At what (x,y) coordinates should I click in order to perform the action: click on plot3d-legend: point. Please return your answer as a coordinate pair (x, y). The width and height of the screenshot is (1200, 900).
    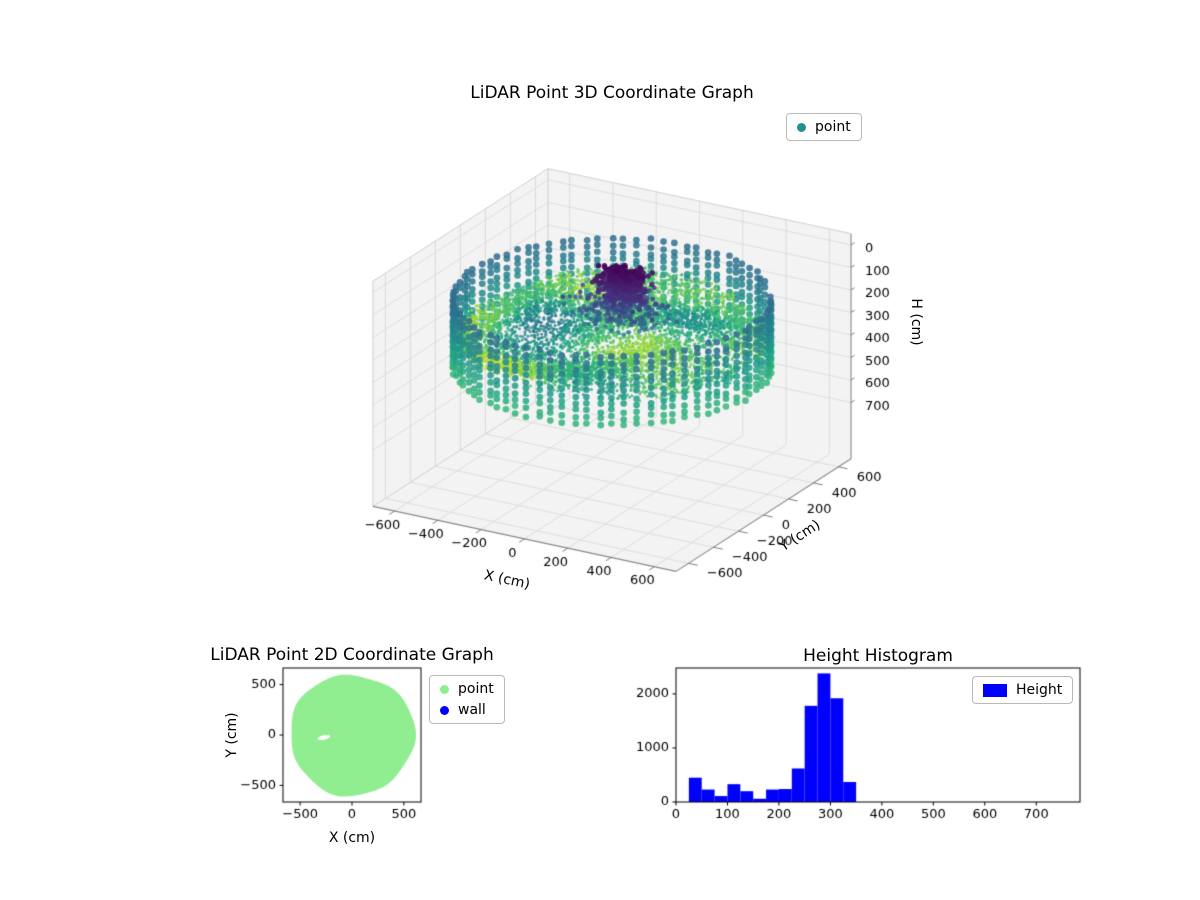
    Looking at the image, I should click on (824, 127).